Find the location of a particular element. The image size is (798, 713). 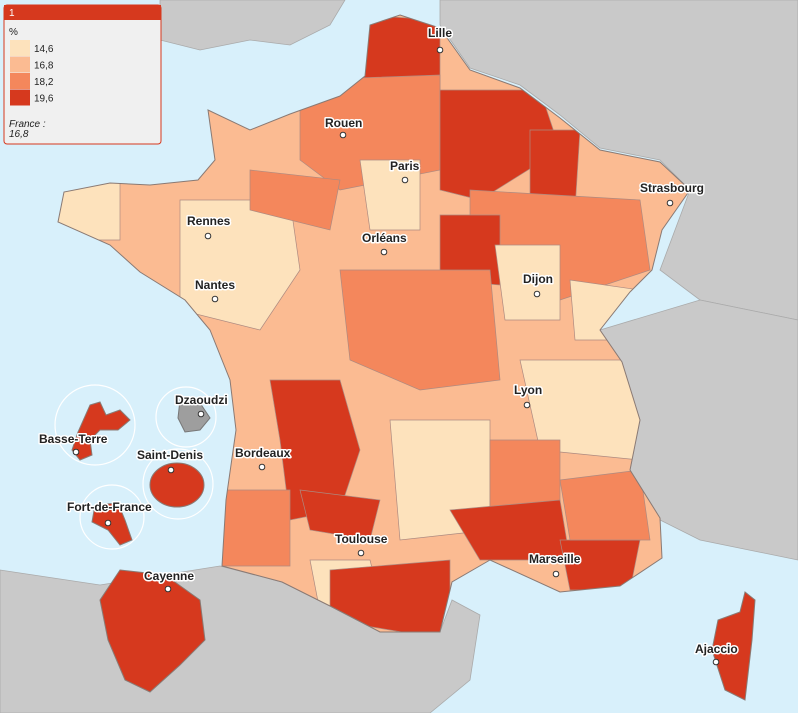

city-label: Orléans is located at coordinates (384, 238).